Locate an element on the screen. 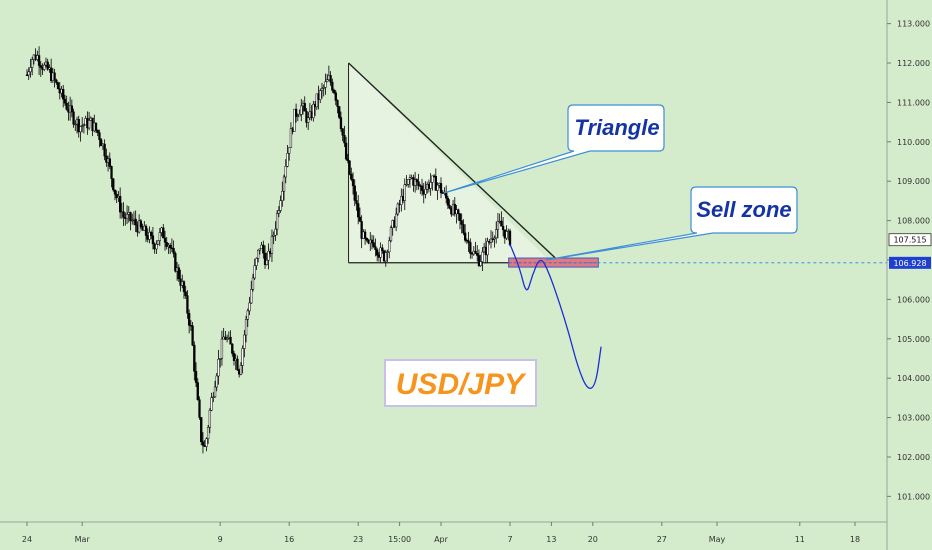 The width and height of the screenshot is (932, 550). y-tick-label: 108.000 is located at coordinates (913, 221).